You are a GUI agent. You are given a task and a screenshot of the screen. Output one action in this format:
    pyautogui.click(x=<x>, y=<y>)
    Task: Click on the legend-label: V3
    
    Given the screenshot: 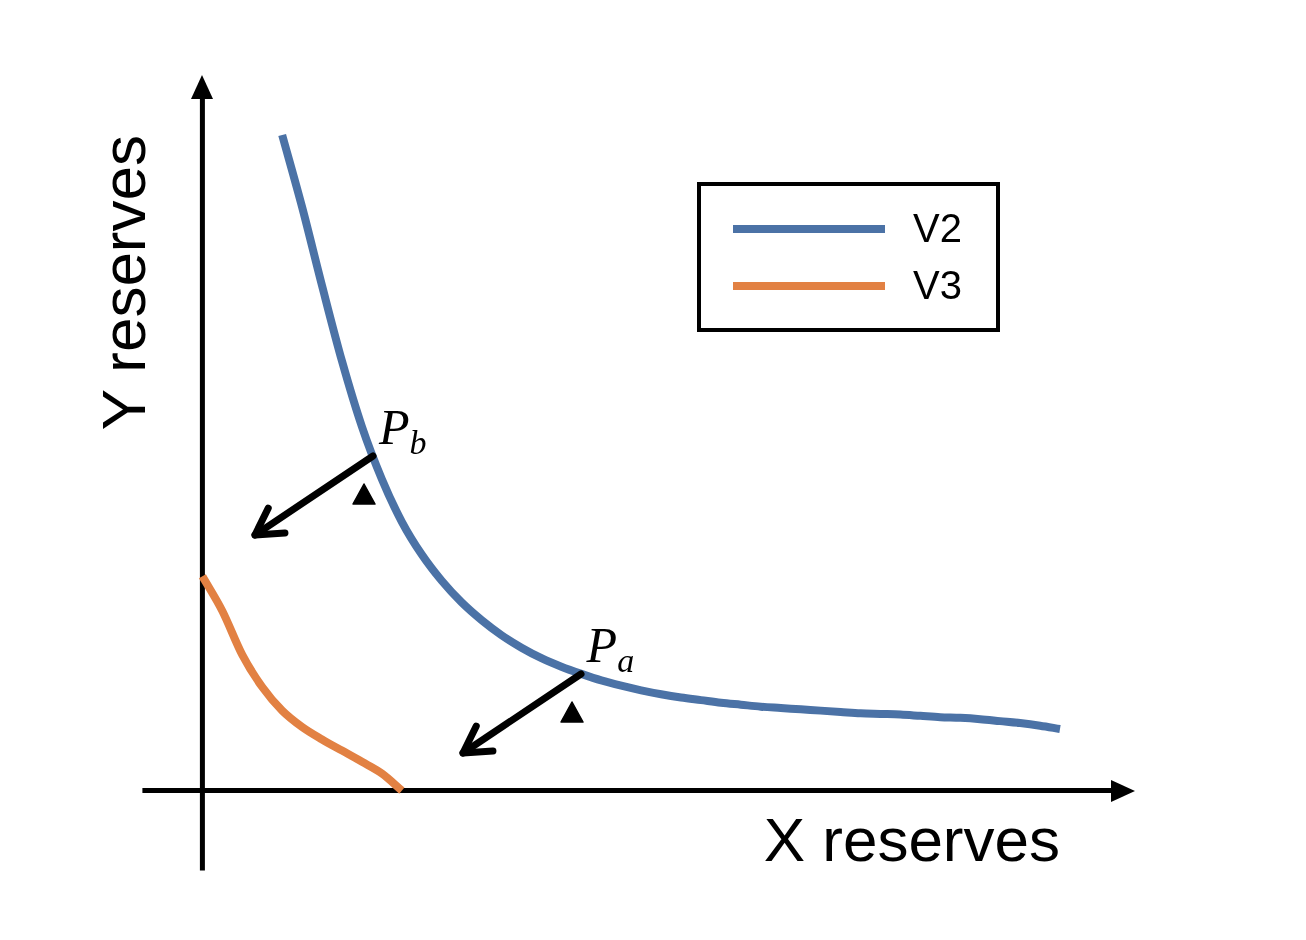 What is the action you would take?
    pyautogui.click(x=937, y=285)
    